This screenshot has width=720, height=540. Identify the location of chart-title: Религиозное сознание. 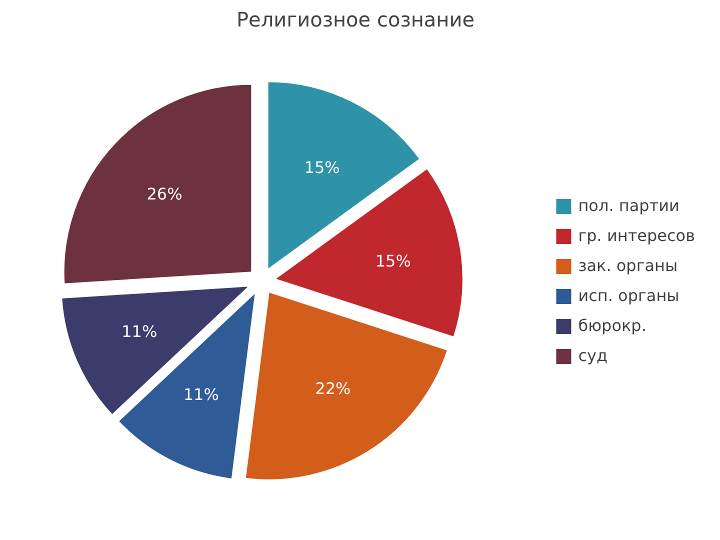
(355, 20).